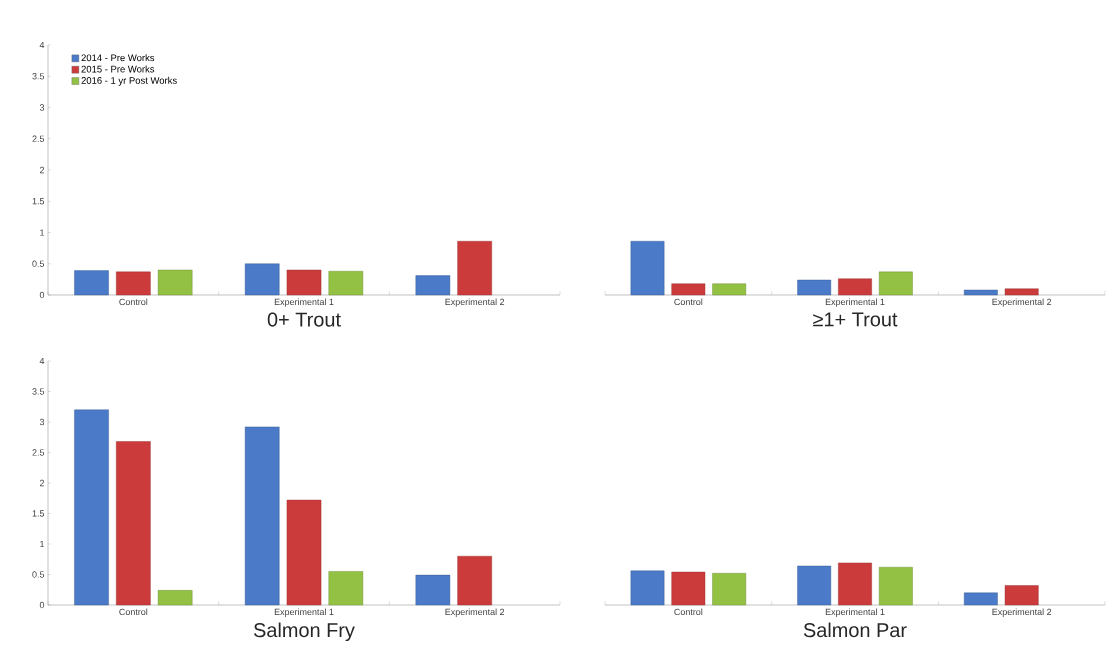 The image size is (1112, 664). I want to click on text: Salmon Par, so click(855, 630).